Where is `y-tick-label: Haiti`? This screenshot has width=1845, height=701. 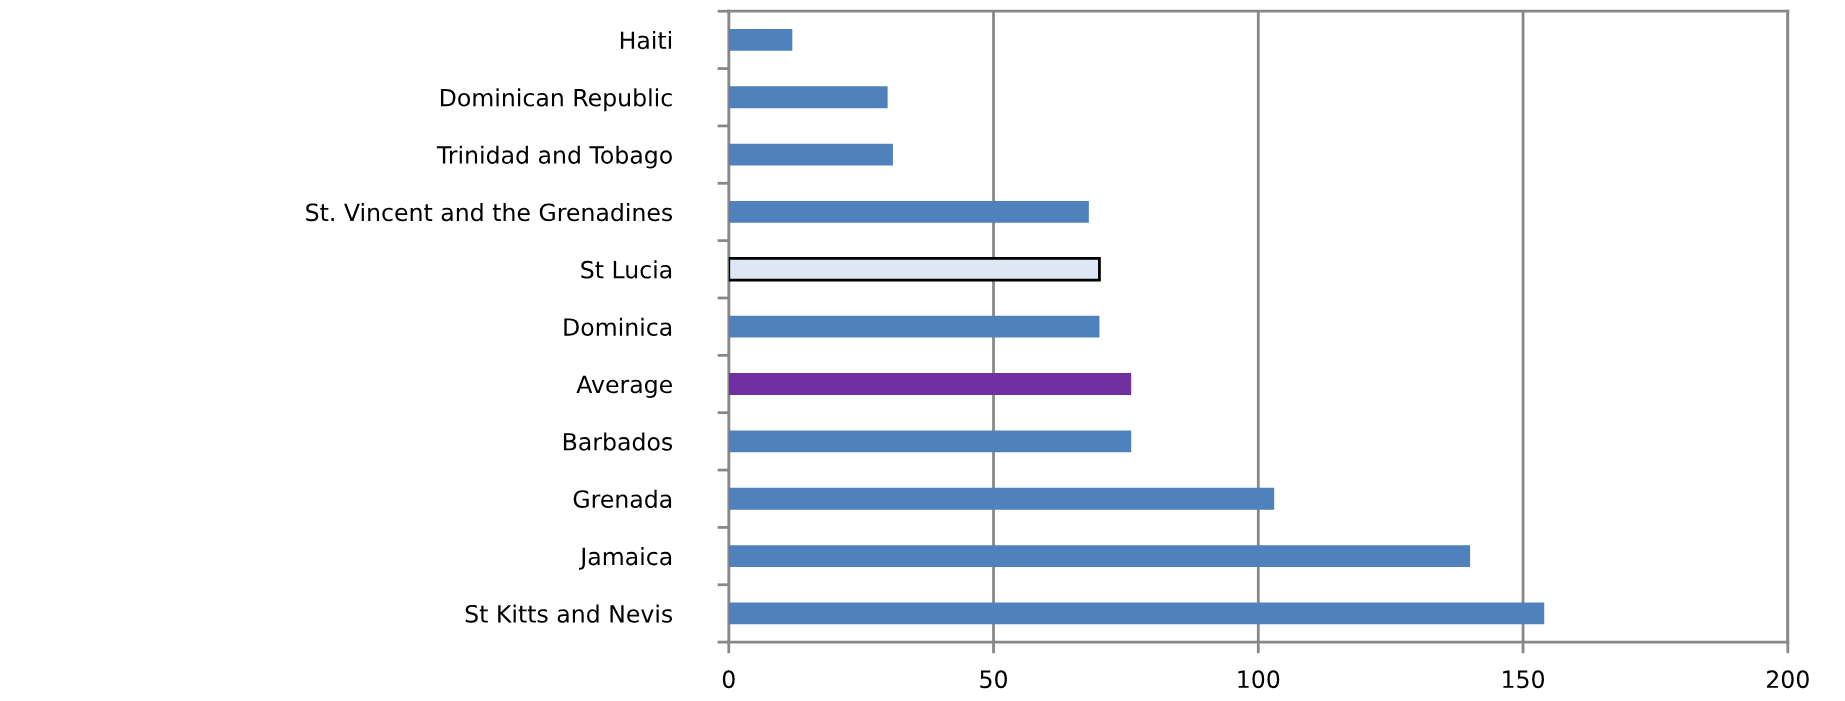 y-tick-label: Haiti is located at coordinates (646, 40).